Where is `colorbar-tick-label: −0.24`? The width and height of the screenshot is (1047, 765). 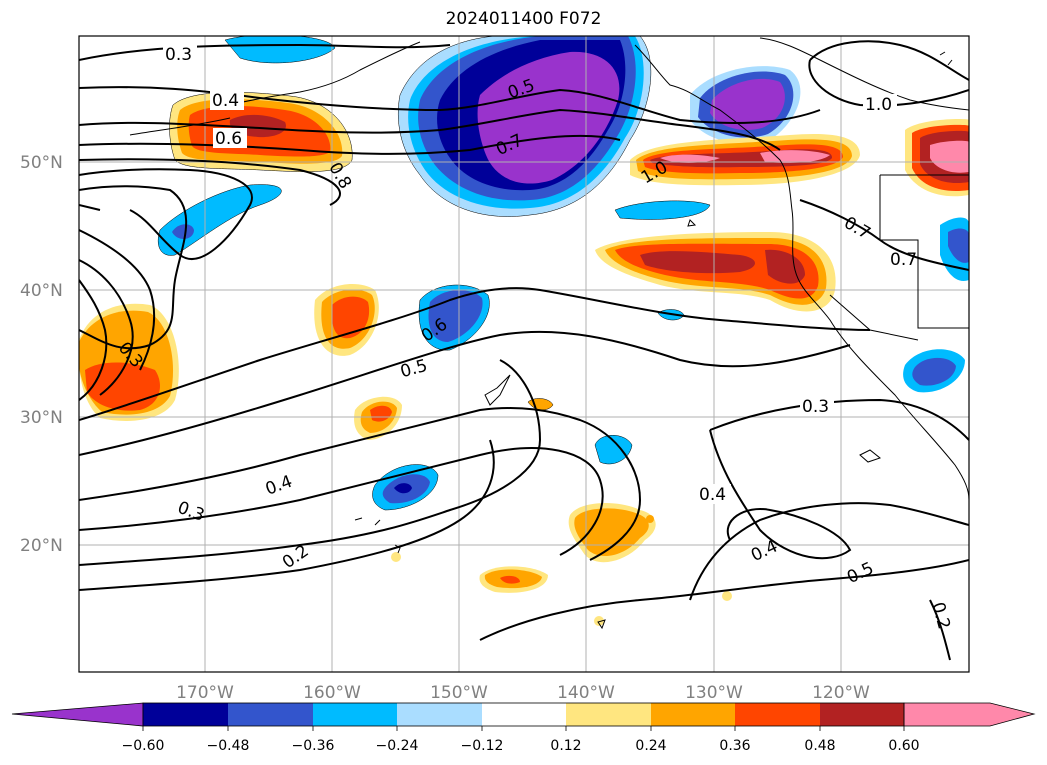
colorbar-tick-label: −0.24 is located at coordinates (397, 746).